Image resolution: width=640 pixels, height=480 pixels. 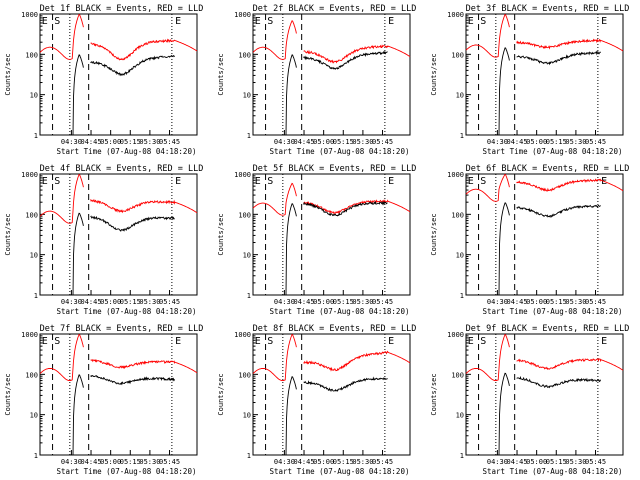 What do you see at coordinates (122, 9) in the screenshot?
I see `chart-title: Det 1f BLACK = Events, RED = LLD` at bounding box center [122, 9].